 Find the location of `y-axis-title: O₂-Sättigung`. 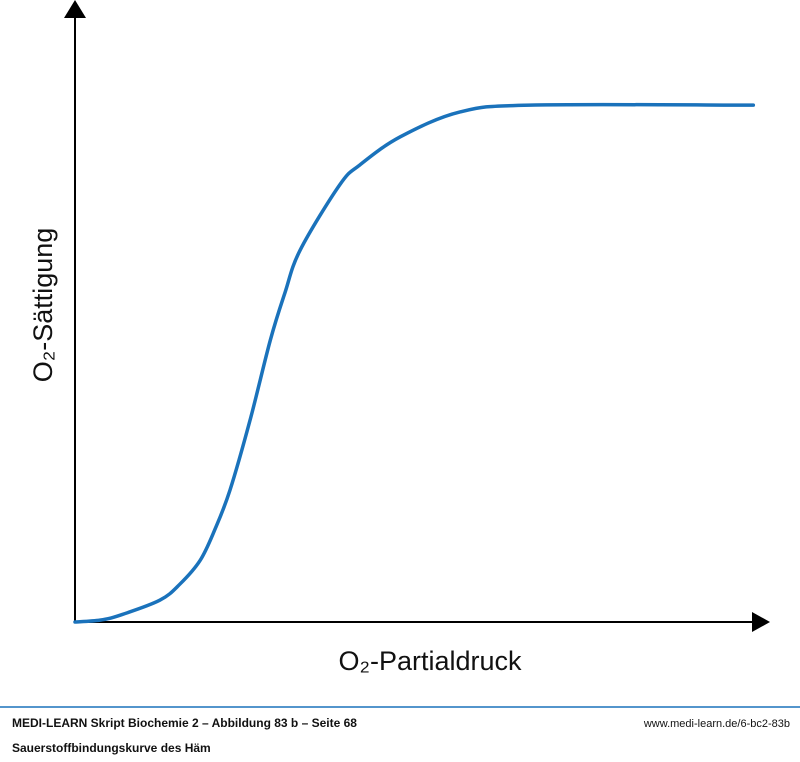

y-axis-title: O₂-Sättigung is located at coordinates (43, 305).